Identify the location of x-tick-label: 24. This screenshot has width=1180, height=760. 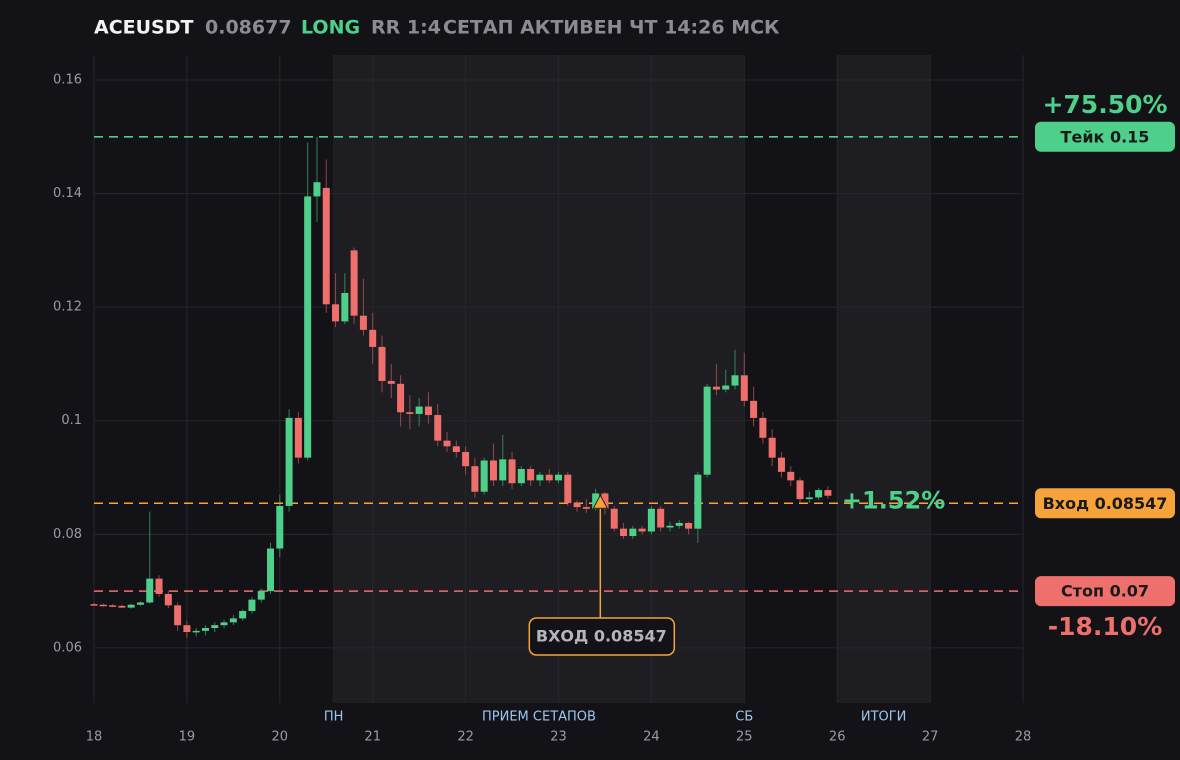
(651, 737).